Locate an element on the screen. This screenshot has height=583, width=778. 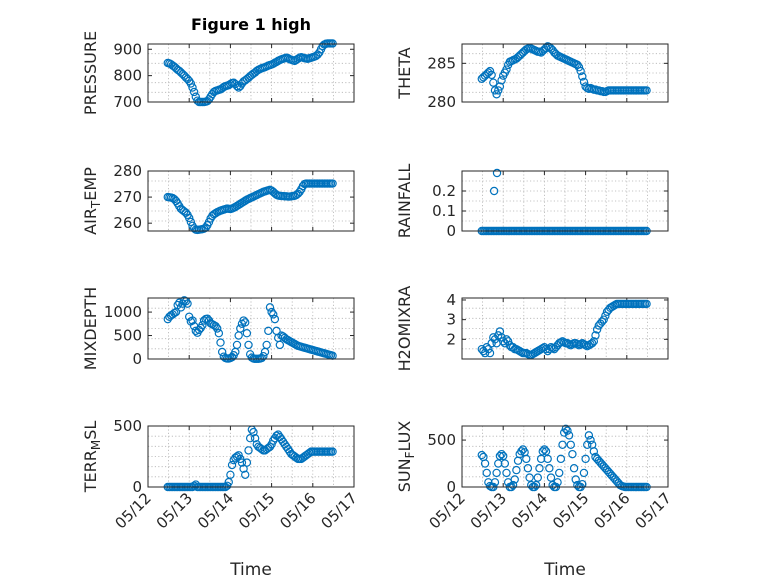
subplot-h2omixra: 23 4 H2OMIXRA is located at coordinates (532, 329).